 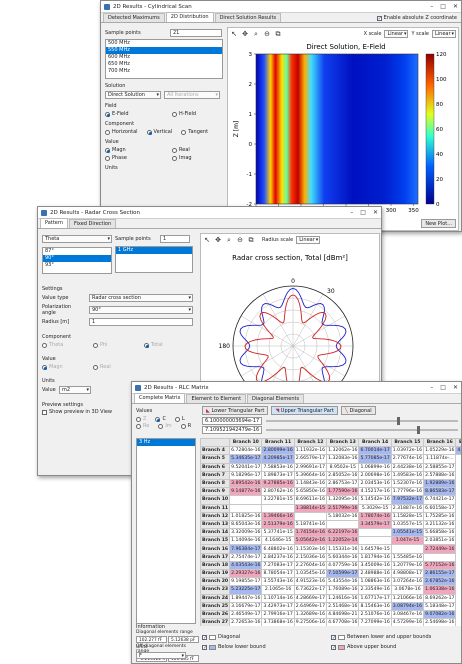 What do you see at coordinates (49, 251) in the screenshot?
I see `list-item: 87°` at bounding box center [49, 251].